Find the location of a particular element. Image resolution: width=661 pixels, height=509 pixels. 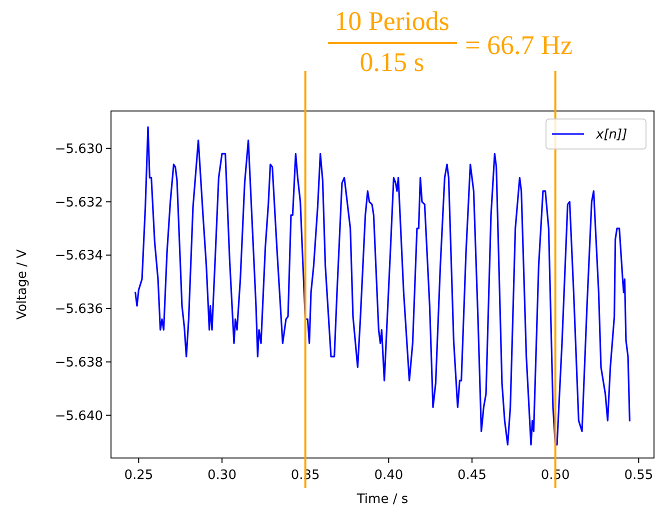

x-axis-title: Time / s is located at coordinates (382, 499).